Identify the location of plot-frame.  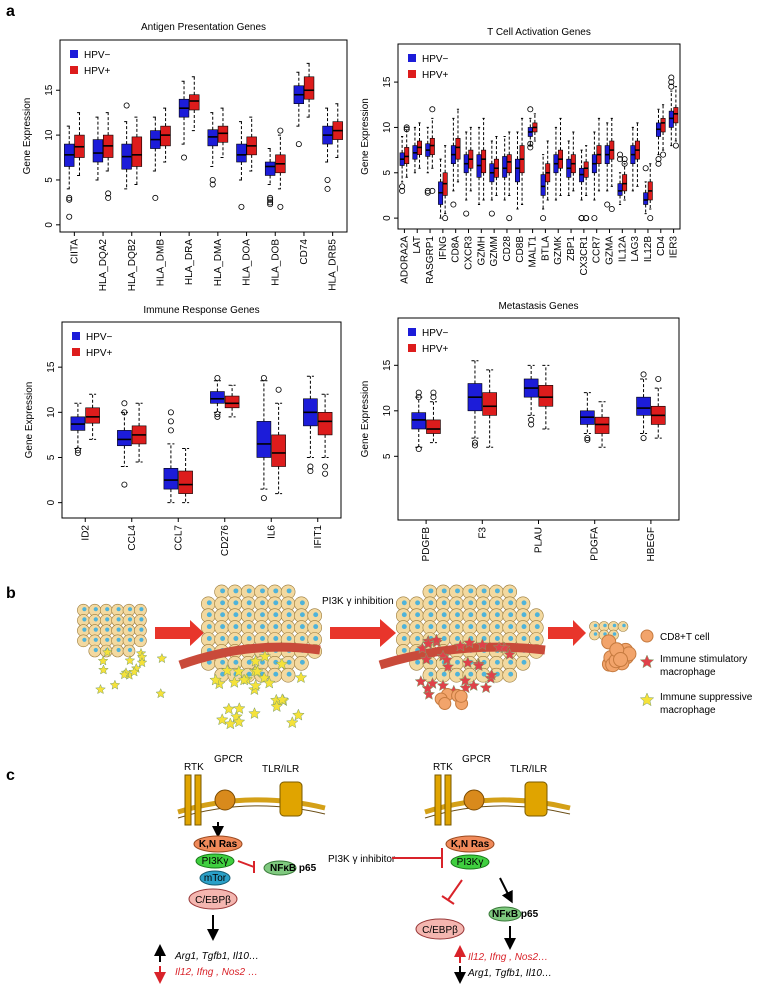
(203, 136).